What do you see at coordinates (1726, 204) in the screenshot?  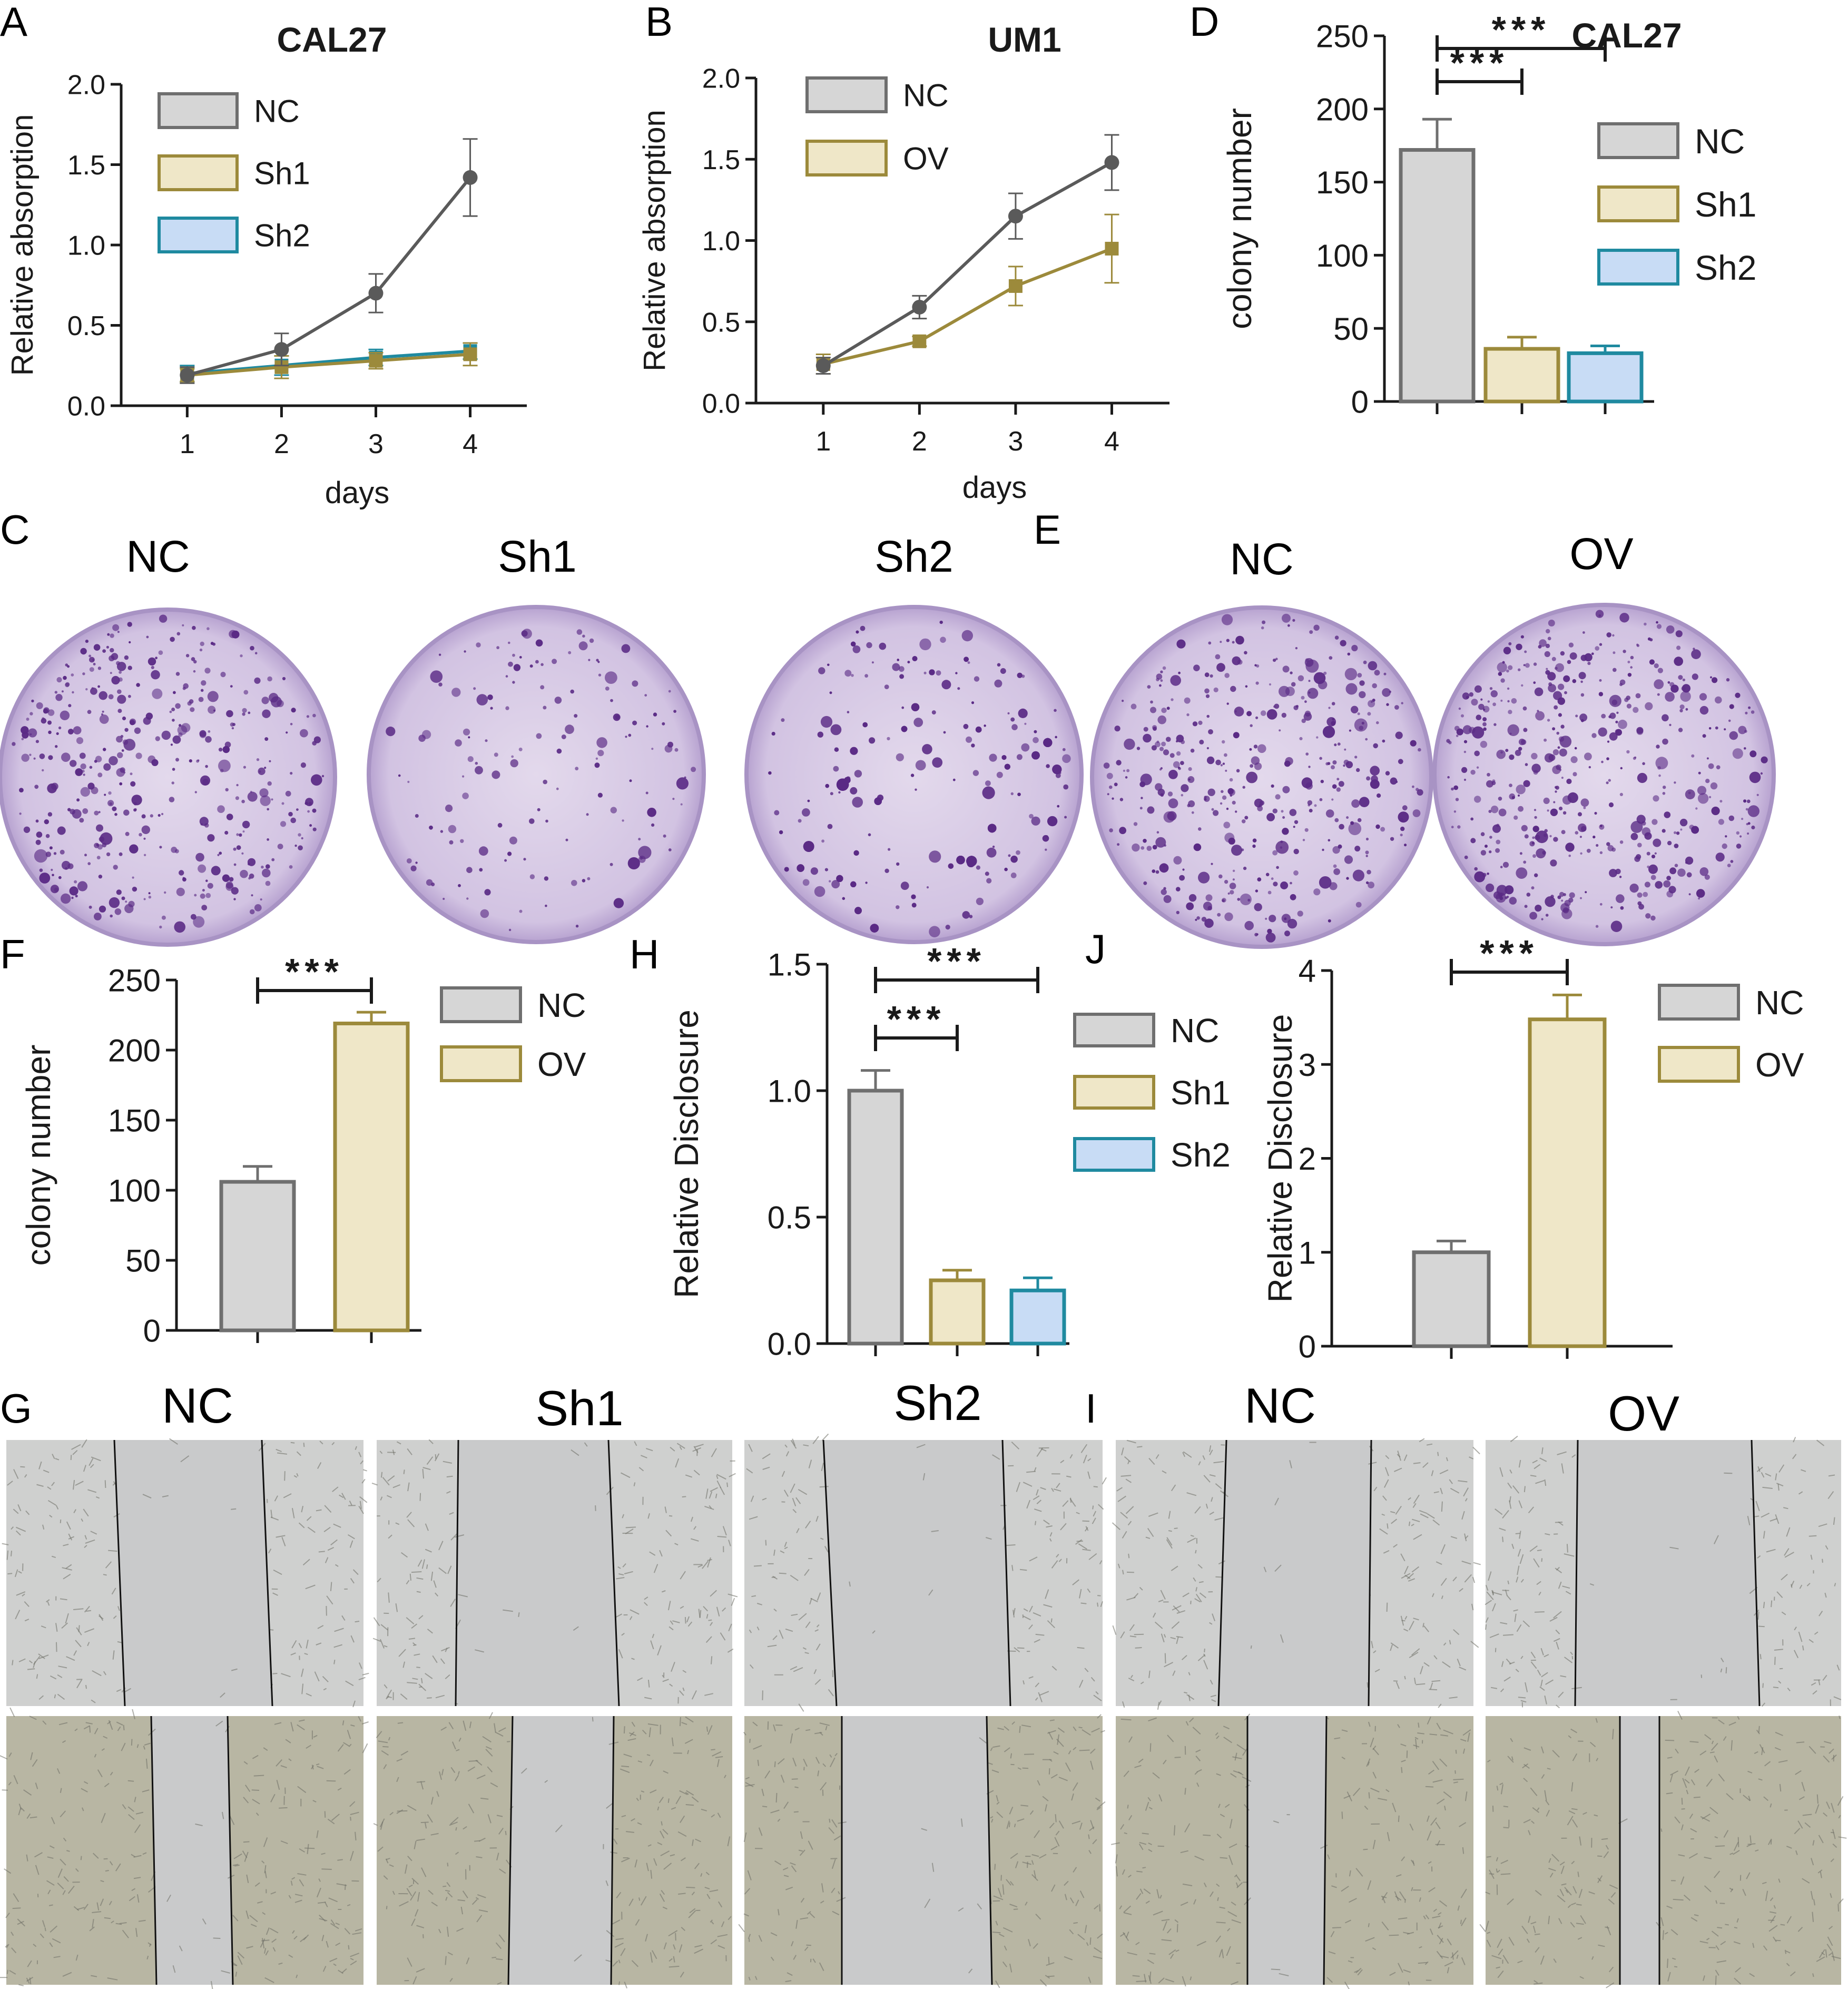 I see `chart-d-legend-label-sh1: Sh1` at bounding box center [1726, 204].